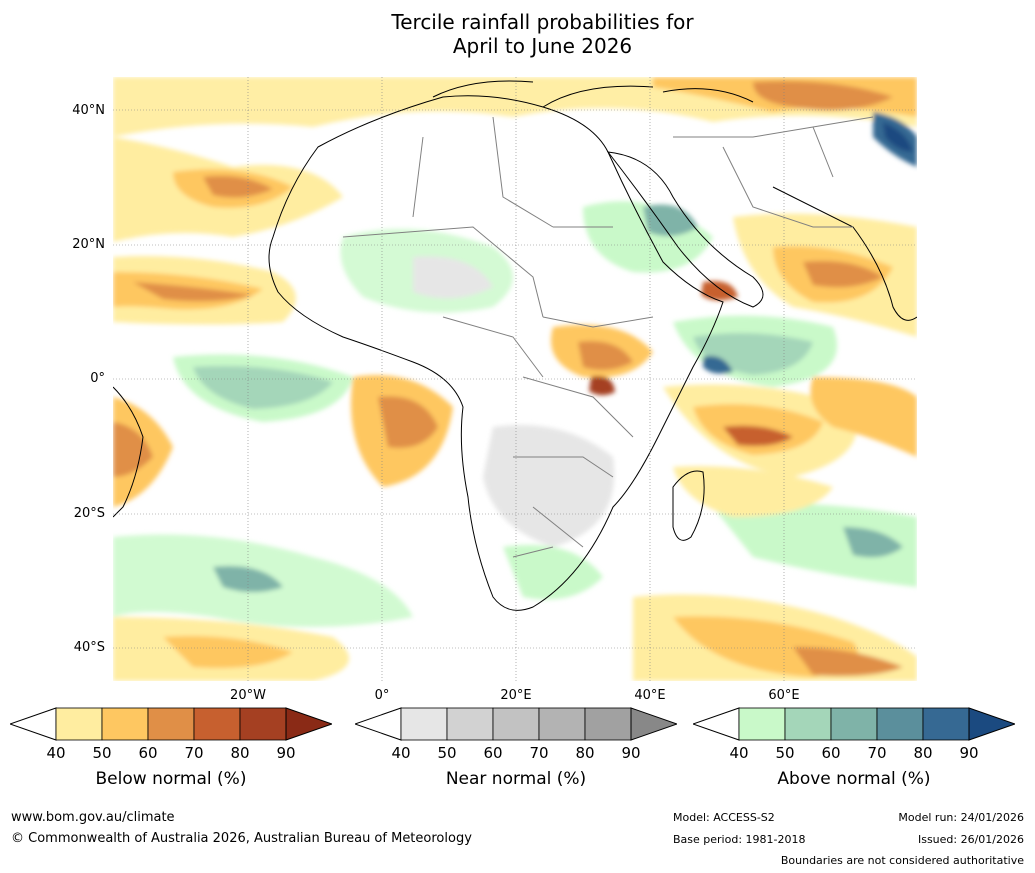 The image size is (1035, 873). I want to click on legend-below-tick: 70, so click(194, 753).